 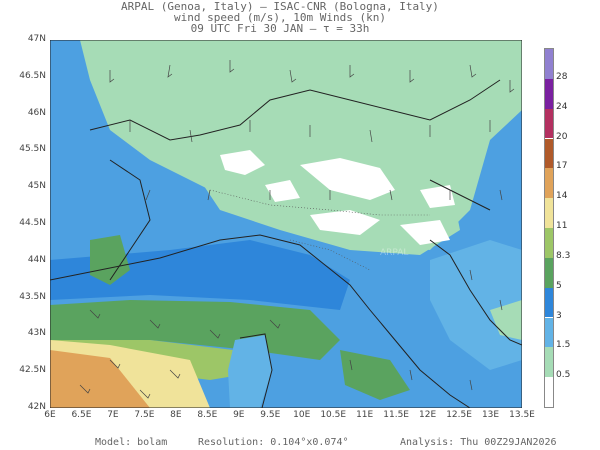 I want to click on lon-label: 10E, so click(x=302, y=415).